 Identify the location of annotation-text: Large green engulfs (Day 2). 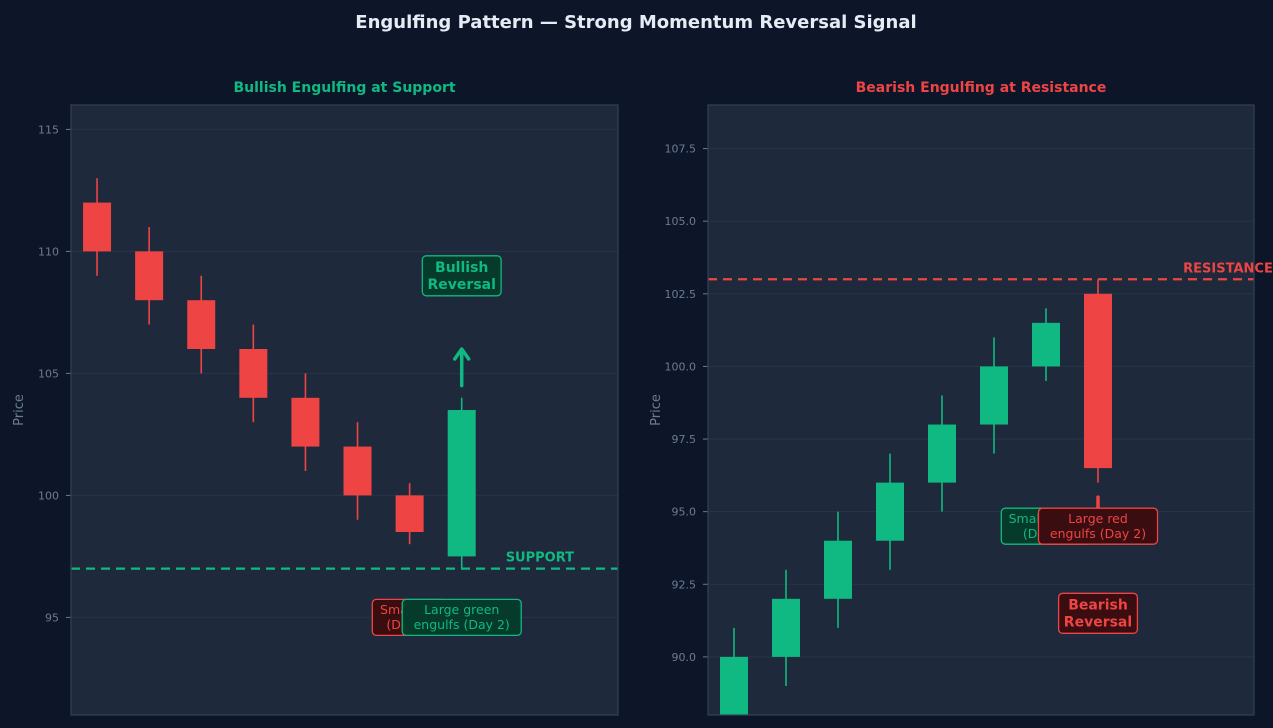
(462, 617).